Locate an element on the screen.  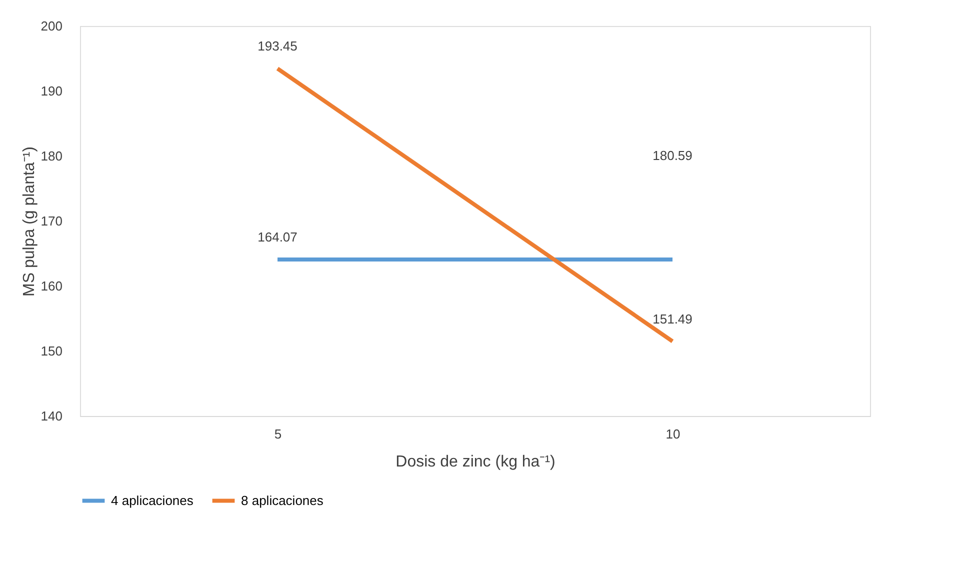
legend-label: 8 aplicaciones is located at coordinates (282, 500).